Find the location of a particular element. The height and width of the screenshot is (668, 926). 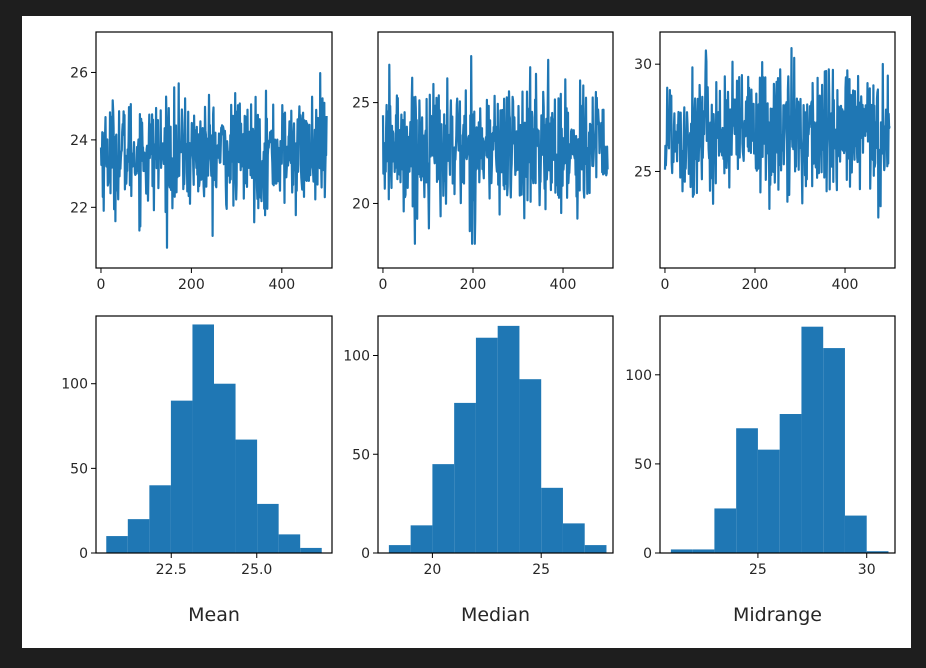

subplot-6: 25 30 0 50 100 Midrange is located at coordinates (760, 470).